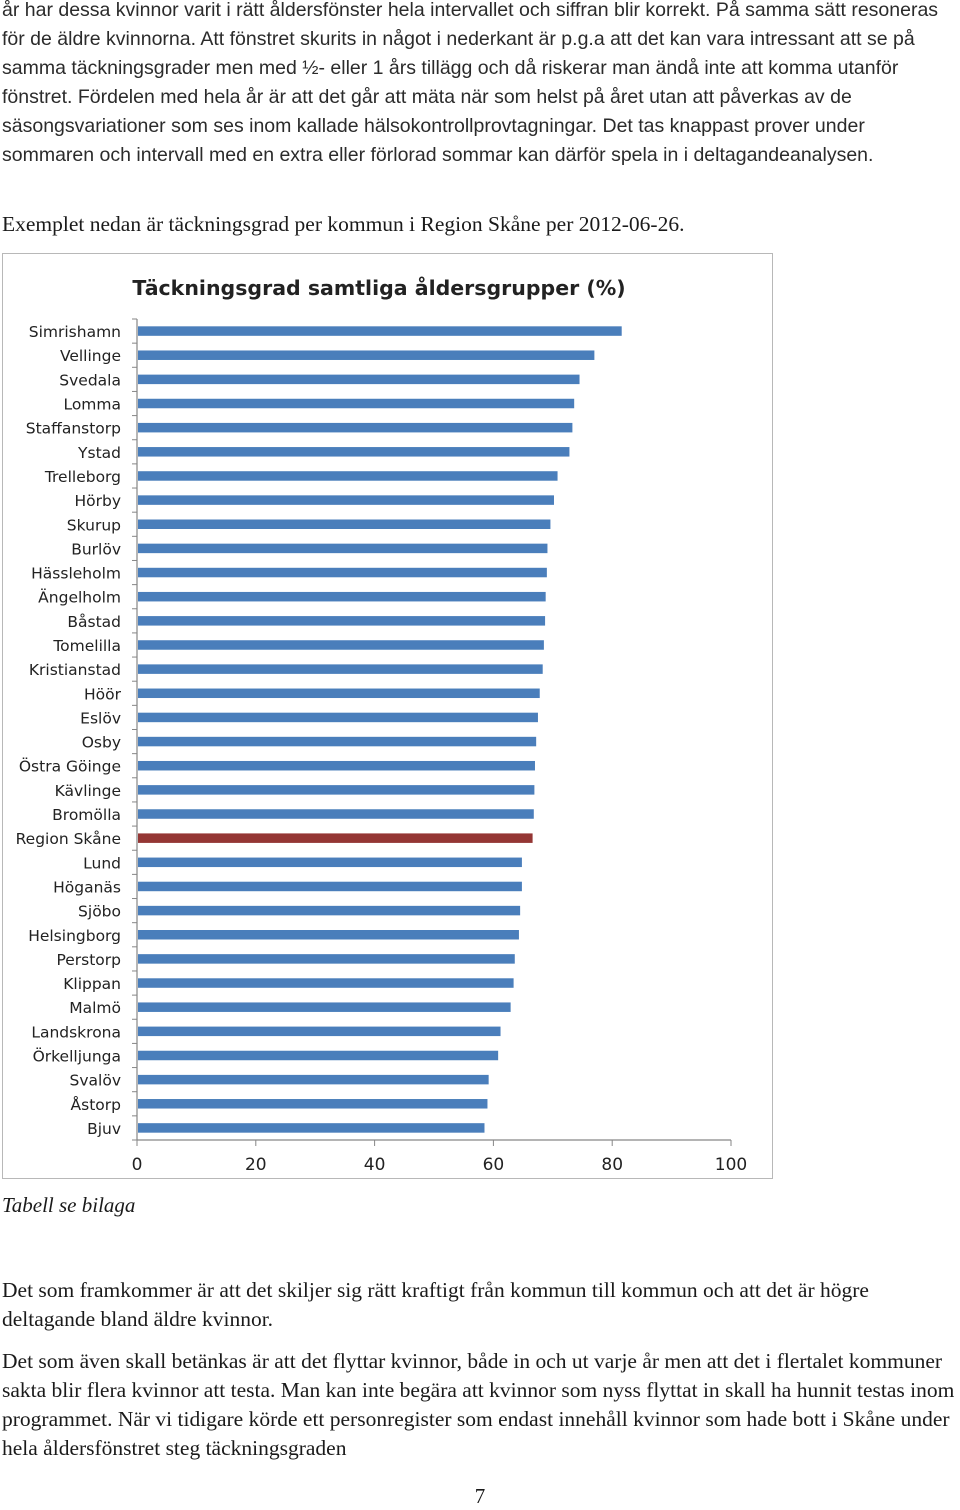 The width and height of the screenshot is (960, 1510). Describe the element at coordinates (100, 718) in the screenshot. I see `category-label: Eslöv` at that location.